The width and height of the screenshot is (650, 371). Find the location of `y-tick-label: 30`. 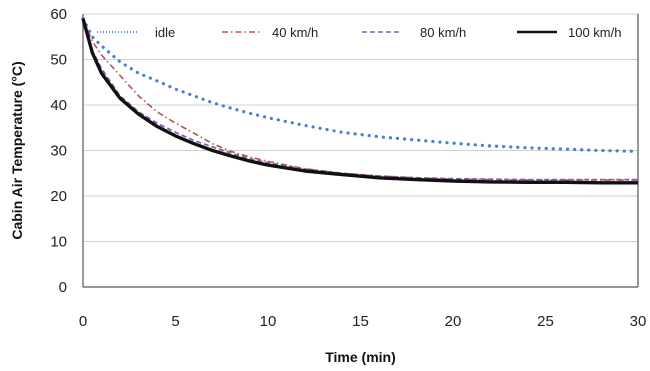

y-tick-label: 30 is located at coordinates (58, 151).